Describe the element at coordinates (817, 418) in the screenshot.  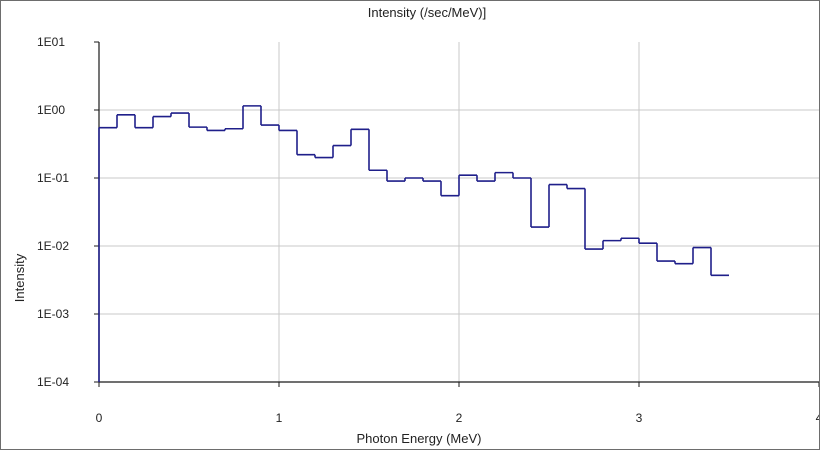
I see `x-tick-label: 4` at that location.